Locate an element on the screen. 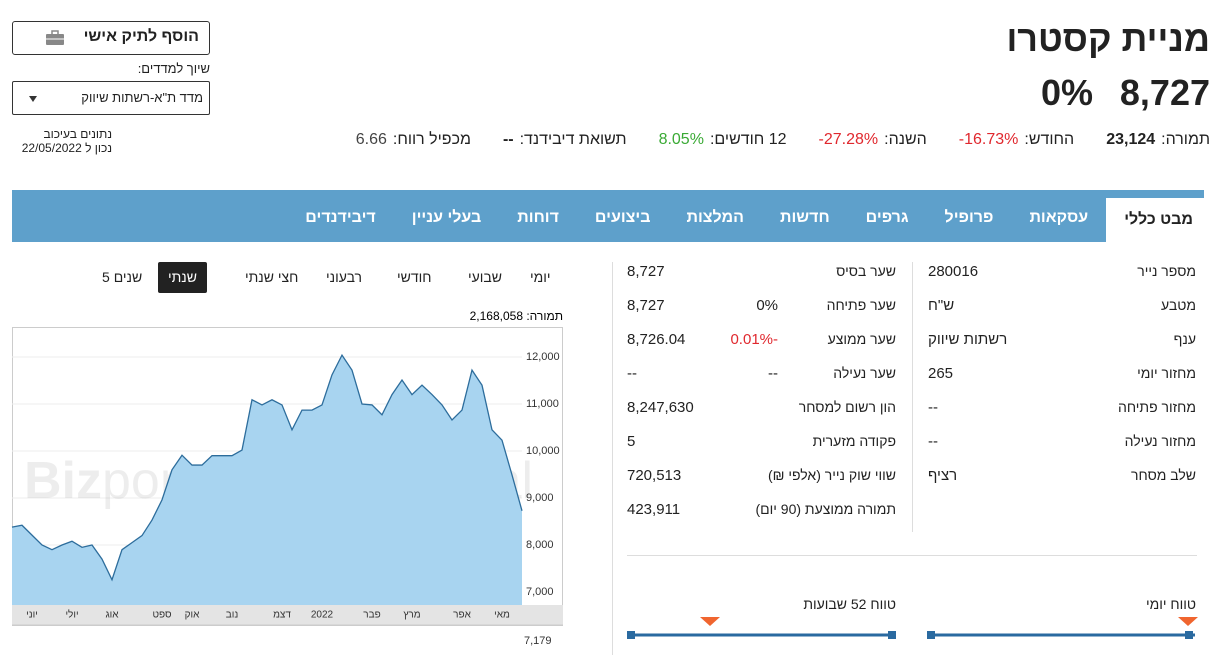  week52-range-label: טווח 52 שבועות is located at coordinates (849, 604).